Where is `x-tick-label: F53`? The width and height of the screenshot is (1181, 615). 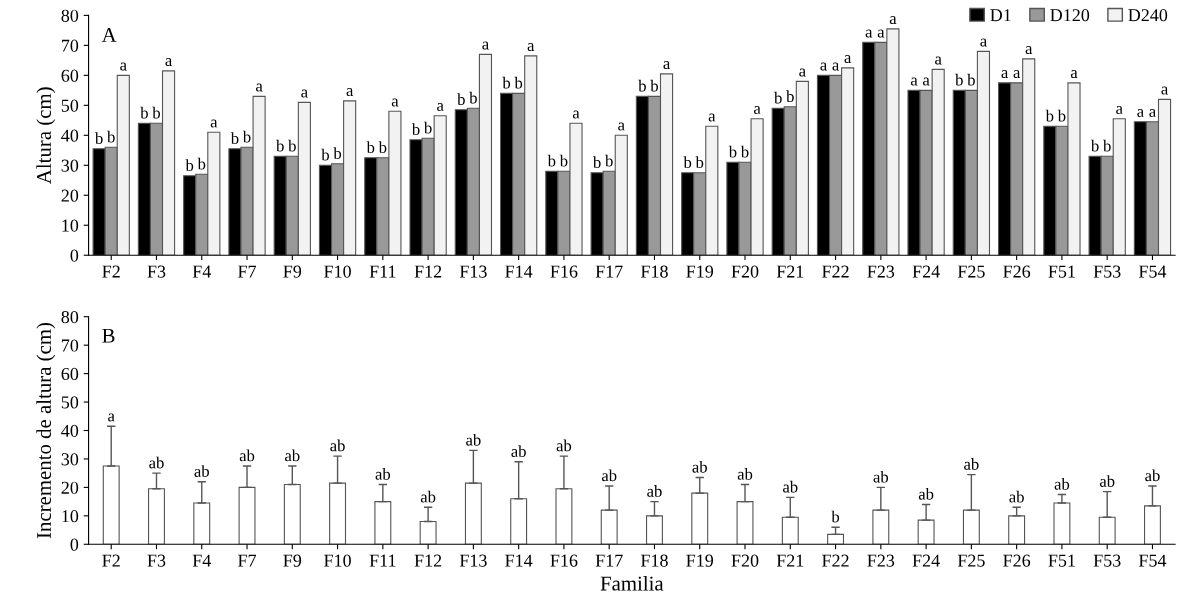
x-tick-label: F53 is located at coordinates (1107, 560).